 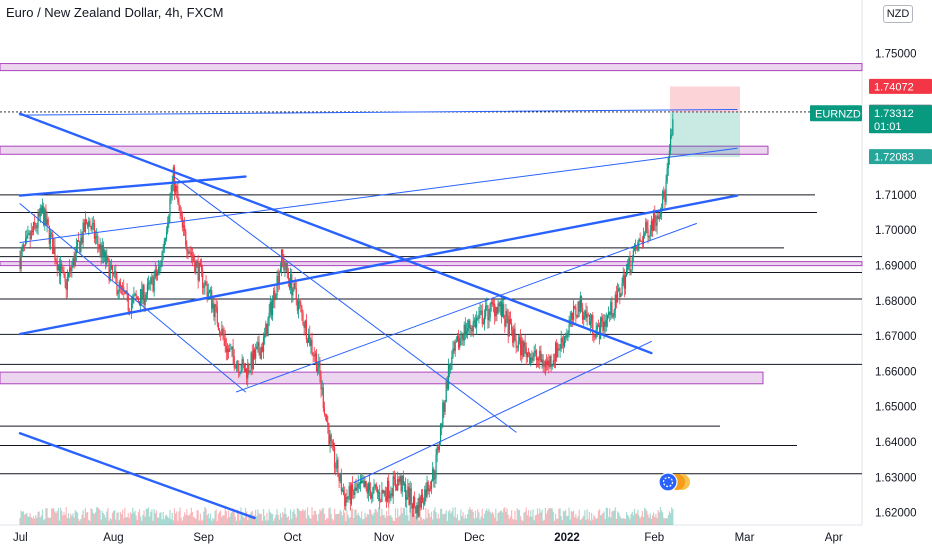 What do you see at coordinates (705, 122) in the screenshot?
I see `position-tool` at bounding box center [705, 122].